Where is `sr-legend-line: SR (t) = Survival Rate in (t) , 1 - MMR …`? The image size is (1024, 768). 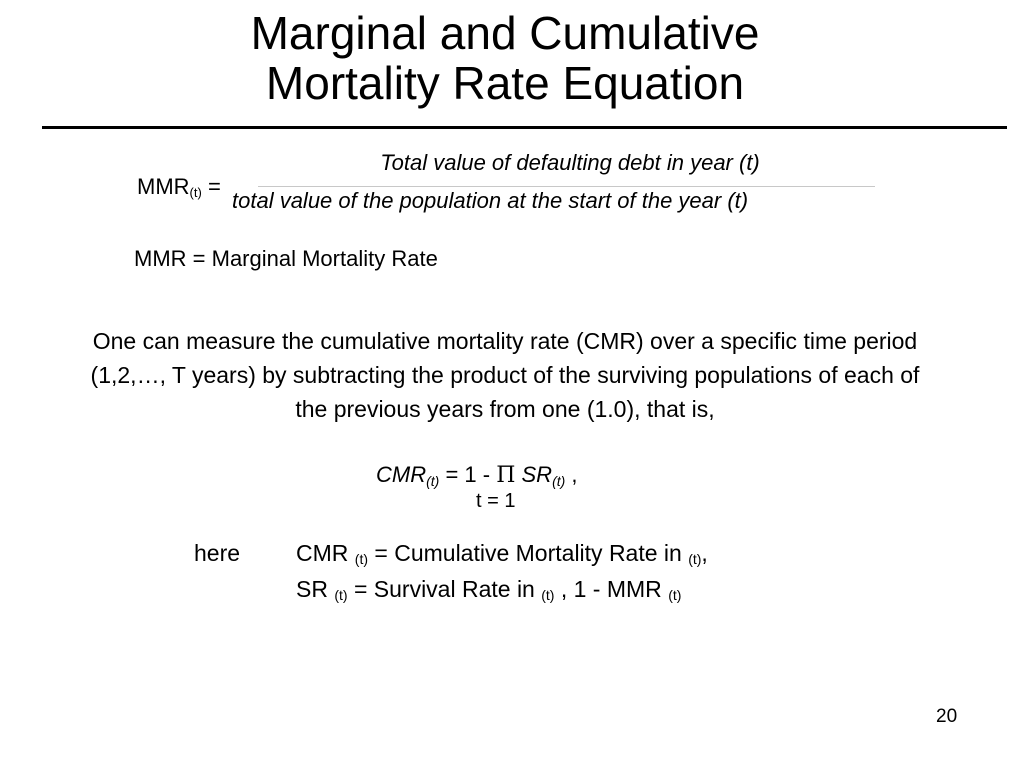
sr-legend-line: SR (t) = Survival Rate in (t) , 1 - MMR … is located at coordinates (488, 589).